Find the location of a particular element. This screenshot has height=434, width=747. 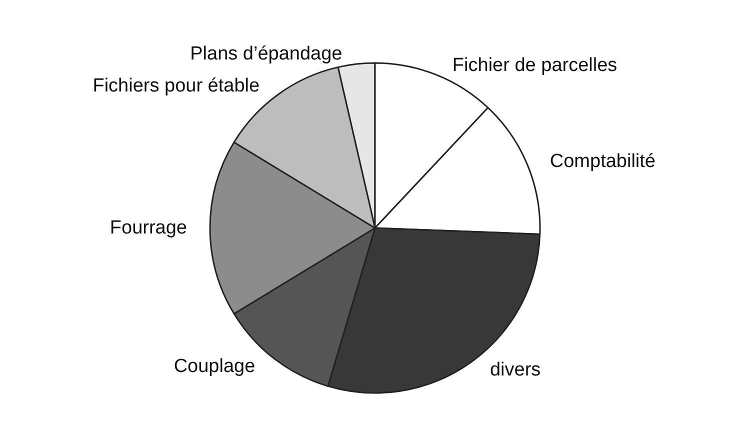

slice-label: Fichiers pour étable is located at coordinates (176, 86).